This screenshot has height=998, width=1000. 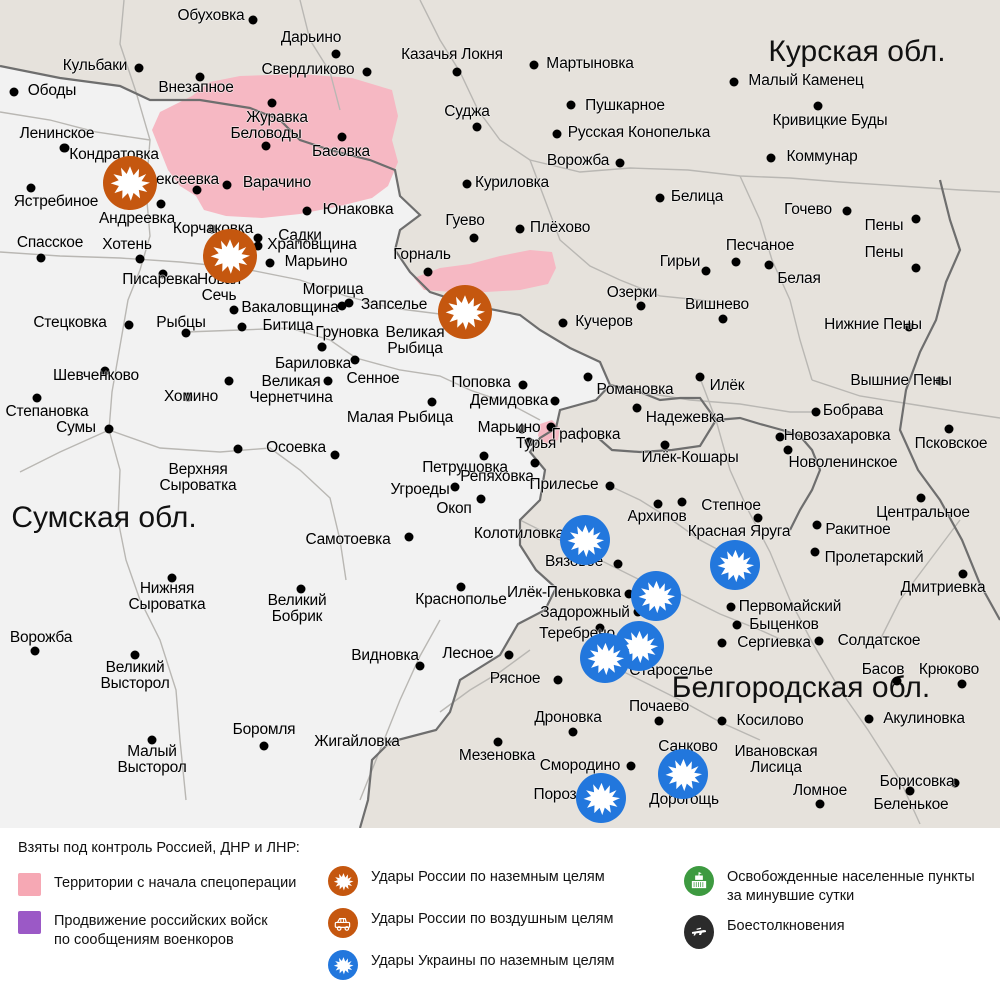 What do you see at coordinates (632, 293) in the screenshot?
I see `place-label: Озерки` at bounding box center [632, 293].